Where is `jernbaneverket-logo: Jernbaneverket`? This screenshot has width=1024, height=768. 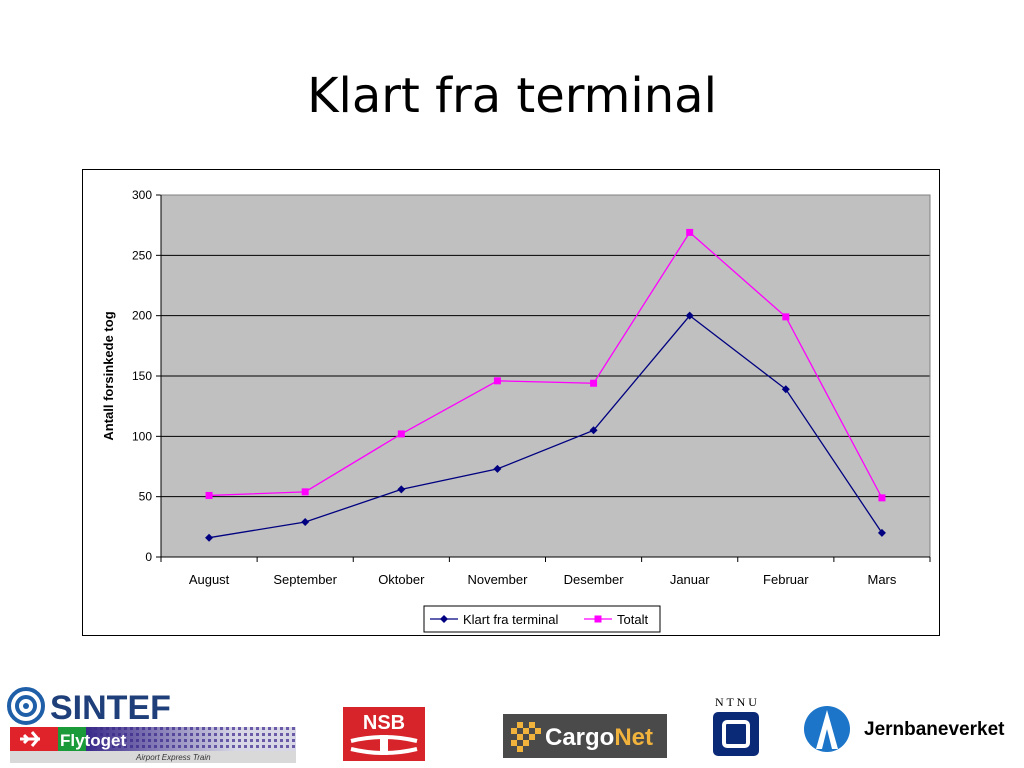 jernbaneverket-logo: Jernbaneverket is located at coordinates (904, 729).